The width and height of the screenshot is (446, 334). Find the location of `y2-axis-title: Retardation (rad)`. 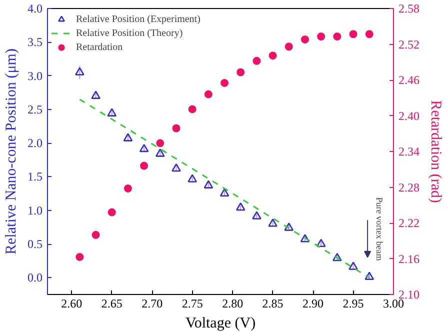

y2-axis-title: Retardation (rad) is located at coordinates (436, 151).